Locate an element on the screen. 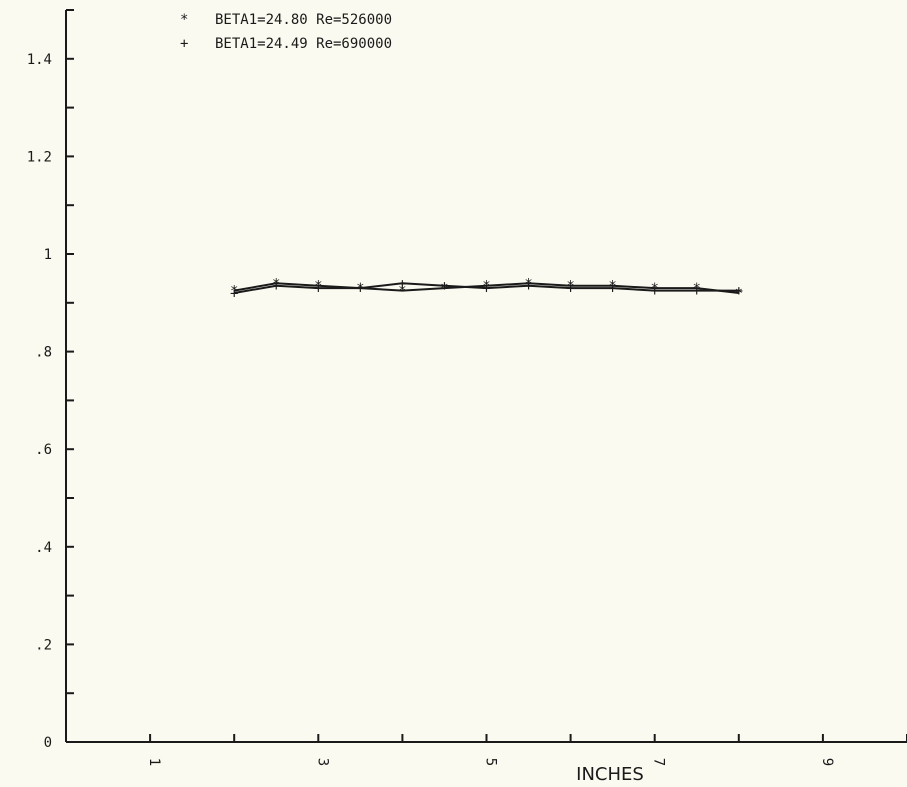 The width and height of the screenshot is (907, 787). series-2-point-12: + is located at coordinates (739, 292).